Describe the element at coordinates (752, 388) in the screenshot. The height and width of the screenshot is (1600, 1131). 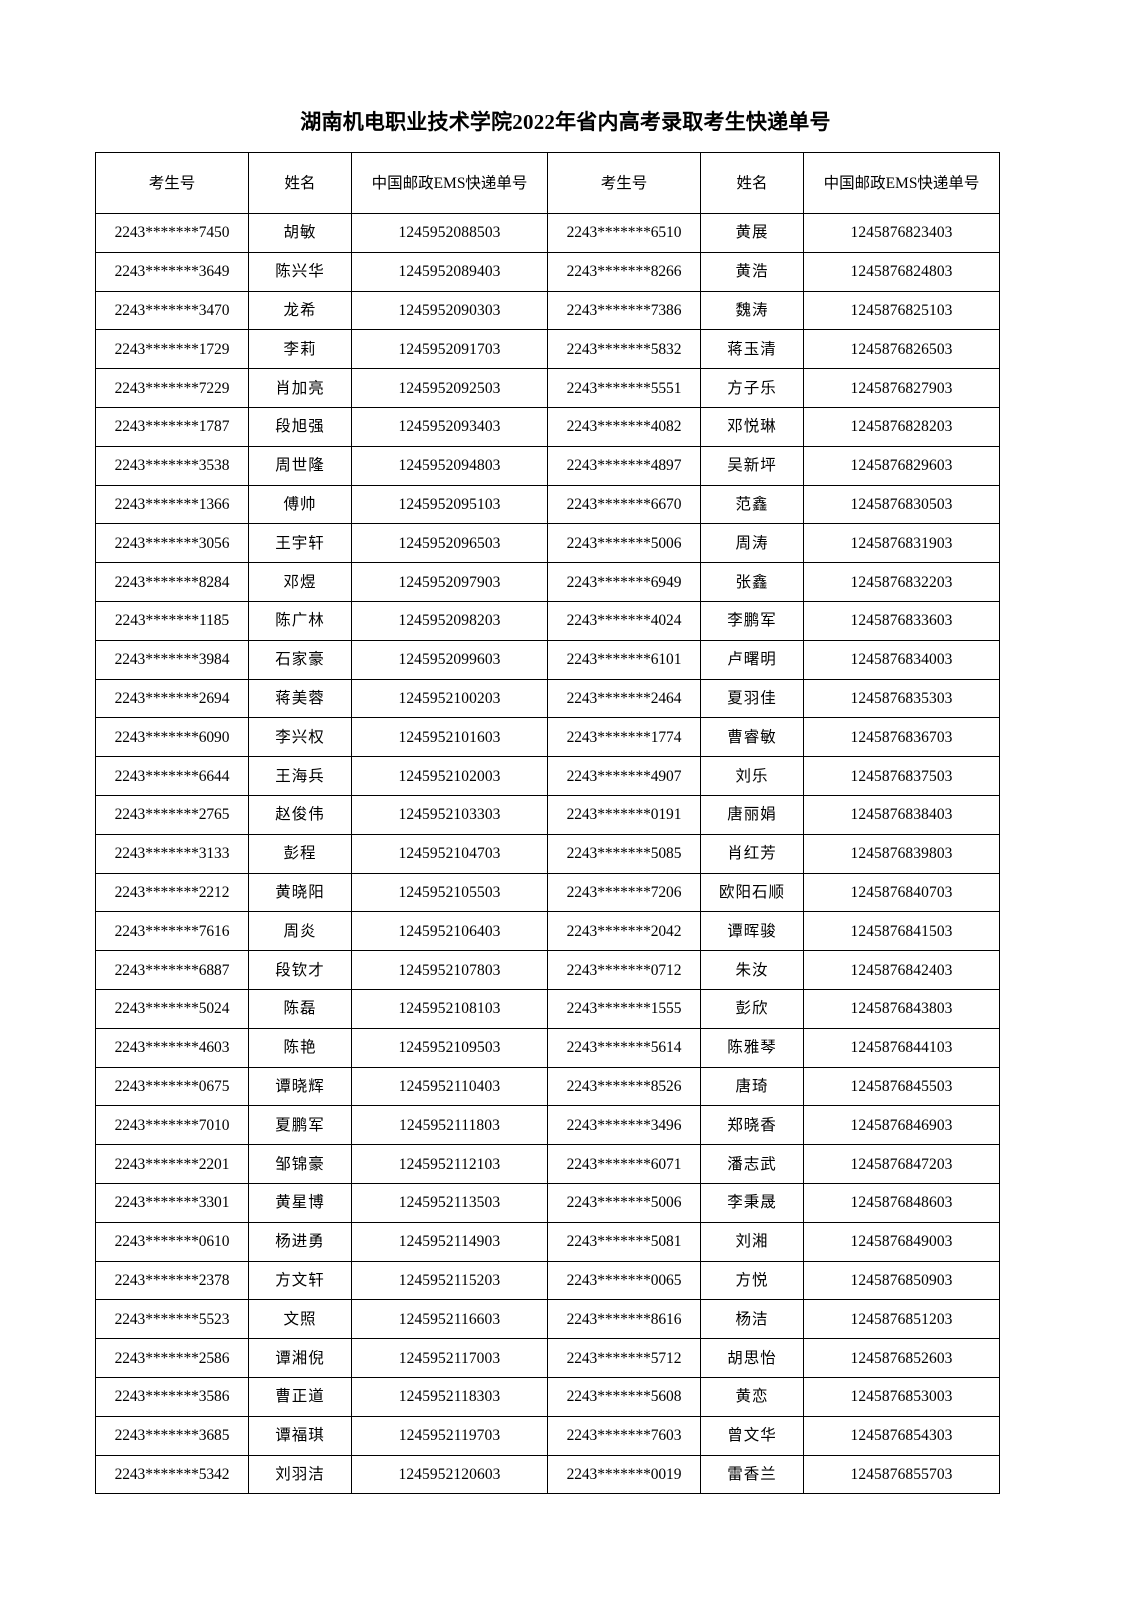
I see `cell-name-right: 方子乐` at that location.